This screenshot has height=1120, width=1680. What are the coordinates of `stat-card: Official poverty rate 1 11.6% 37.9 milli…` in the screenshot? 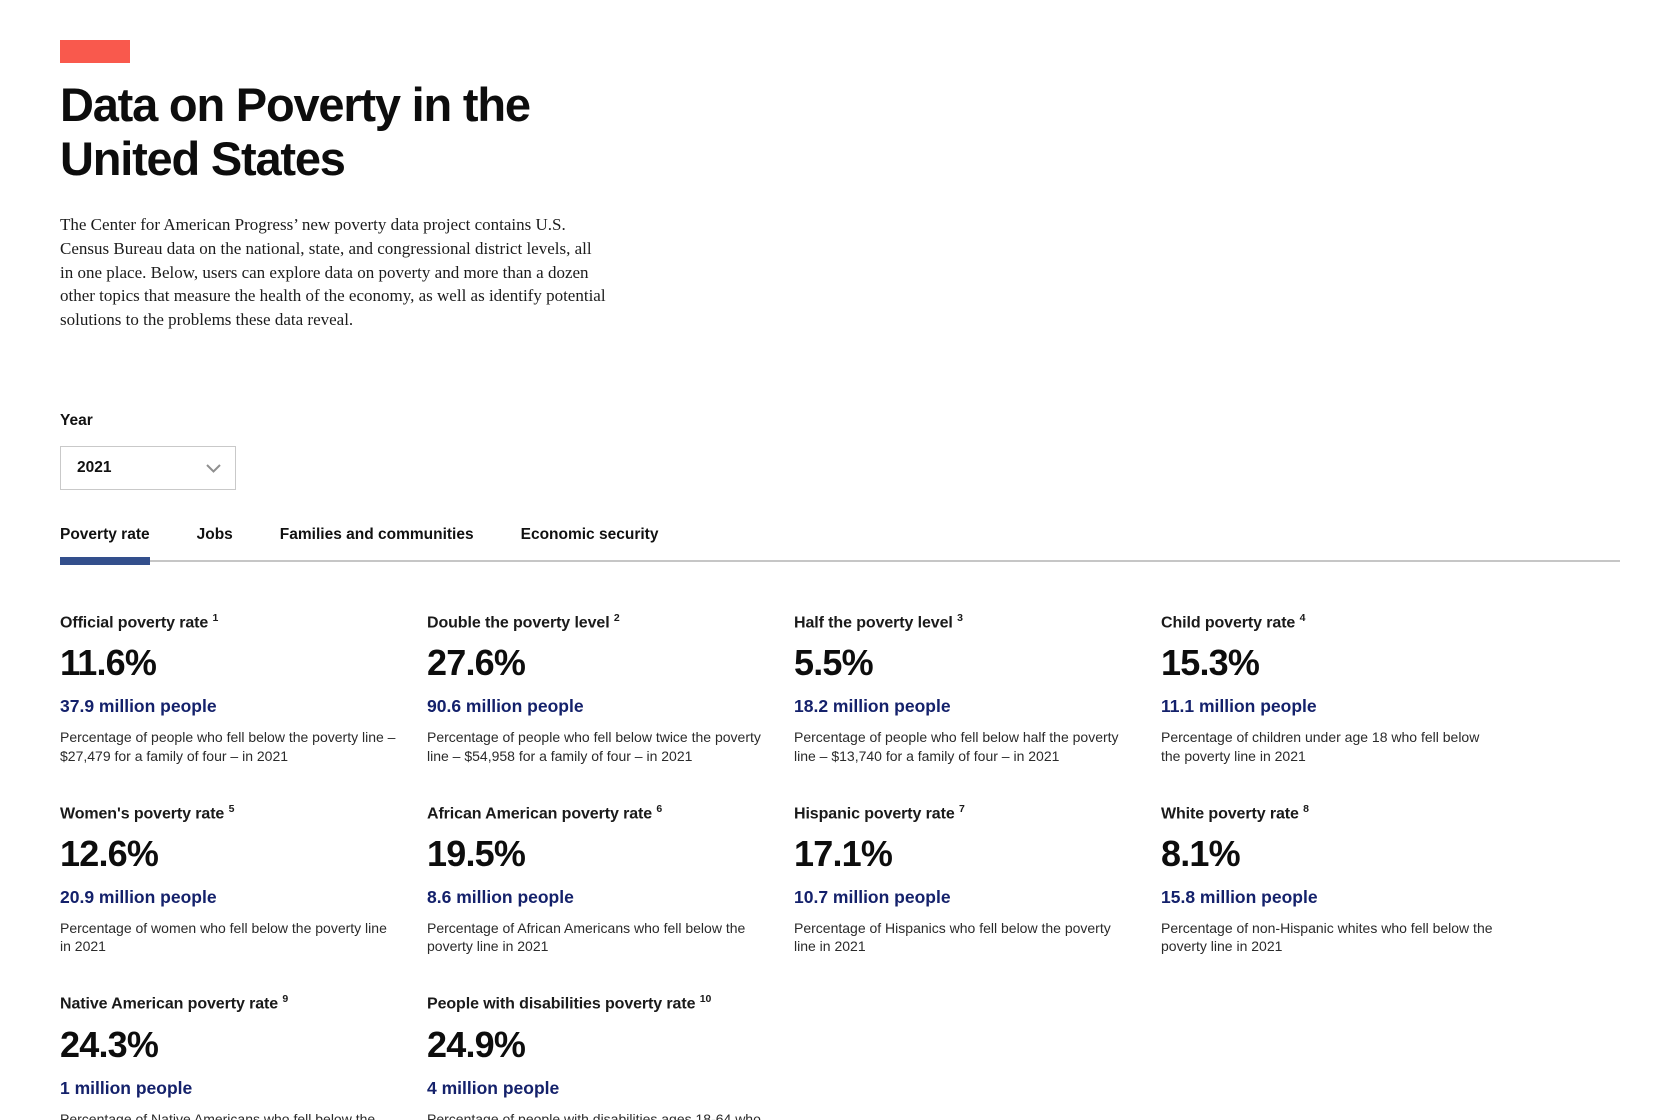 It's located at (230, 688).